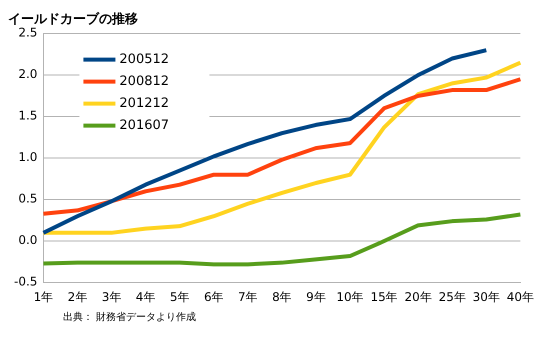  Describe the element at coordinates (144, 125) in the screenshot. I see `legend-label: 201607` at that location.